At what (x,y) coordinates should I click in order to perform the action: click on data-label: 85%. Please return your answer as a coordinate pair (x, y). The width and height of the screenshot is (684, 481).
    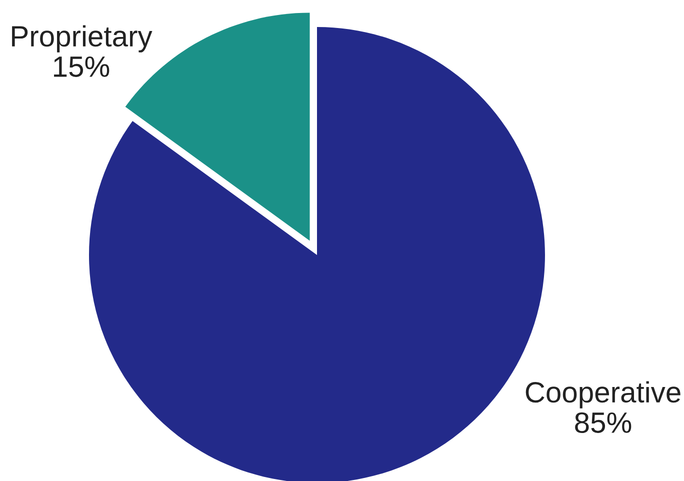
    Looking at the image, I should click on (603, 423).